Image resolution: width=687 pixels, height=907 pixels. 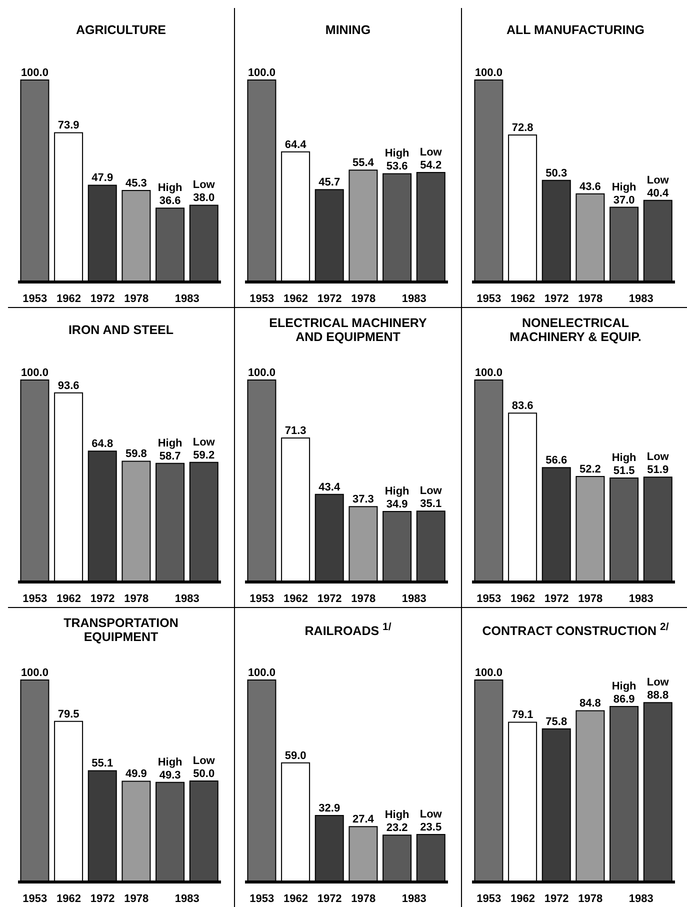 I want to click on data-label: Low 23.5, so click(x=431, y=821).